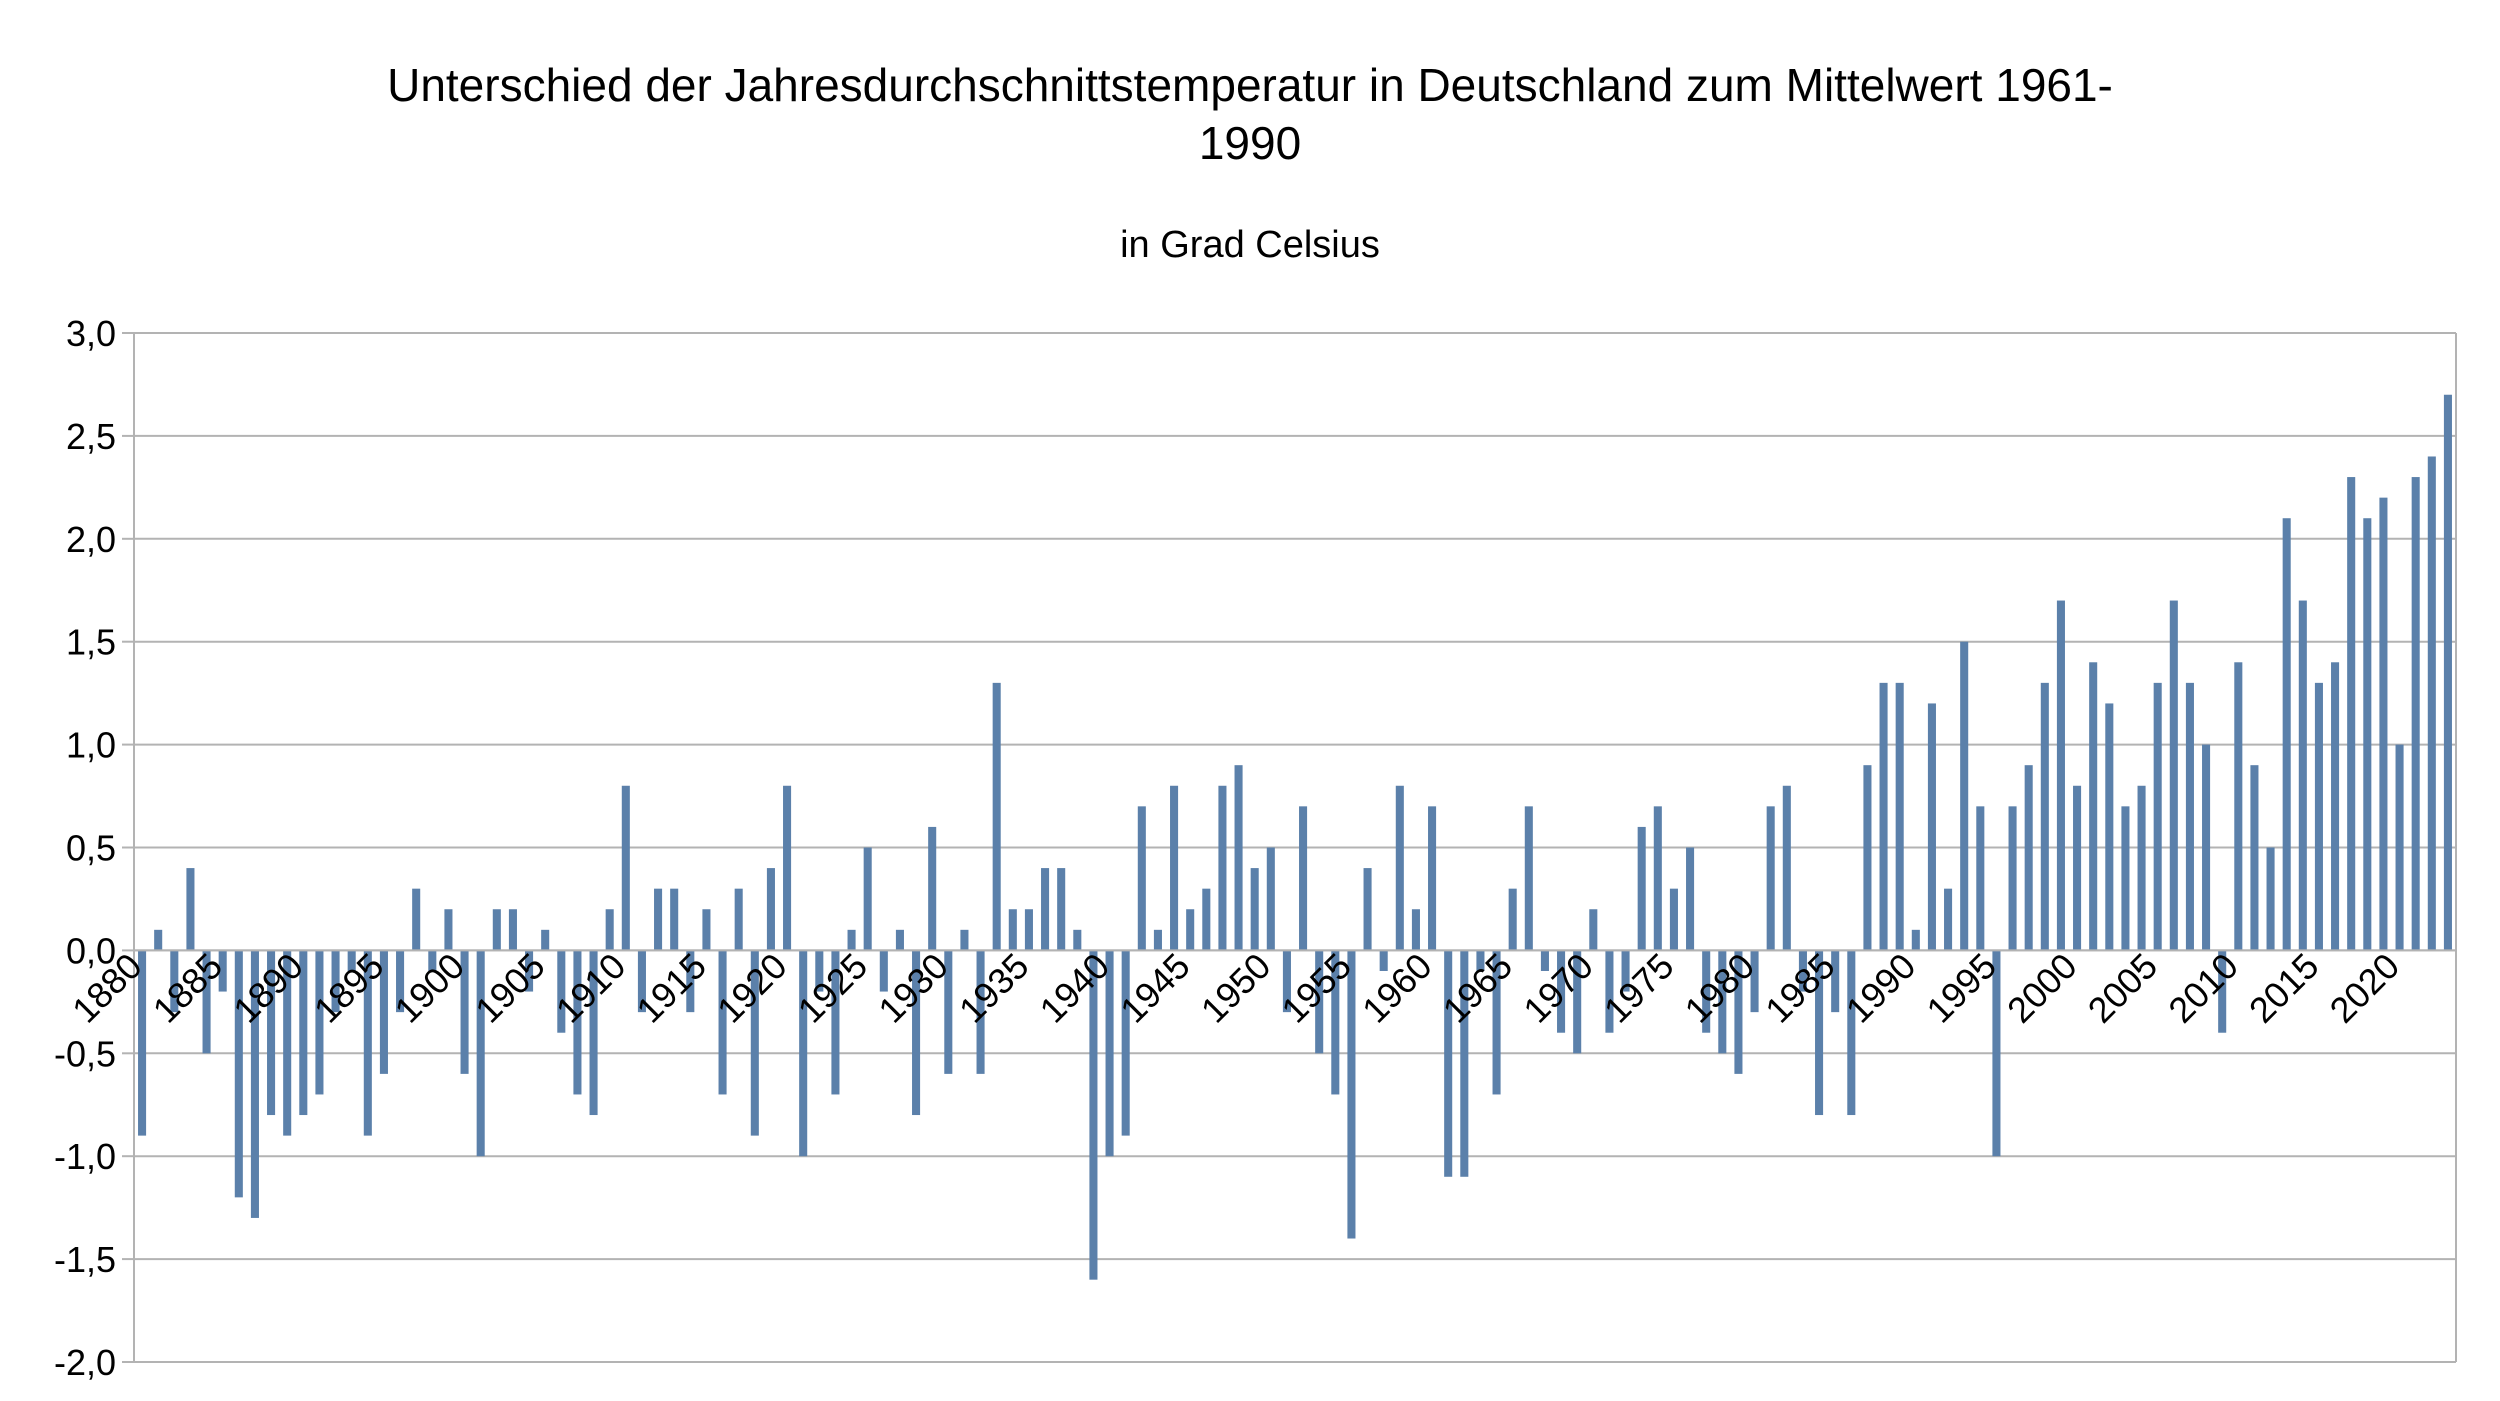  Describe the element at coordinates (996, 816) in the screenshot. I see `bar-1934` at that location.